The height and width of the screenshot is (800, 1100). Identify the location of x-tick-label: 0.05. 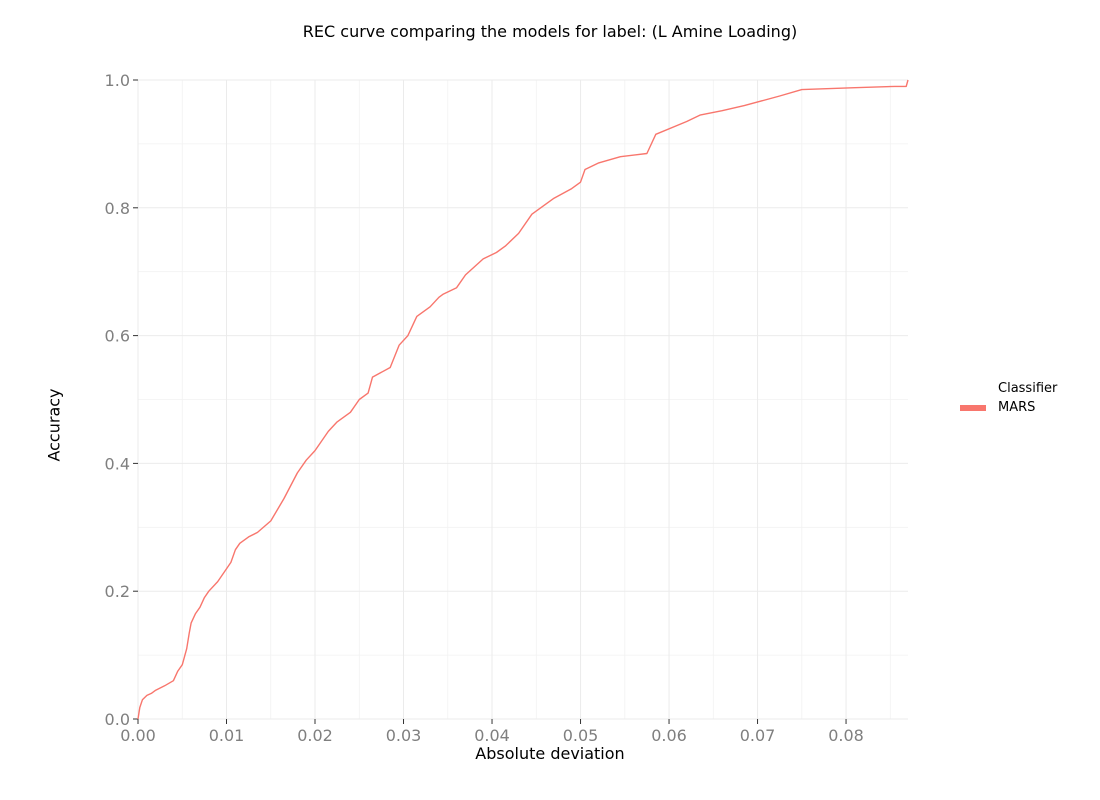
(581, 735).